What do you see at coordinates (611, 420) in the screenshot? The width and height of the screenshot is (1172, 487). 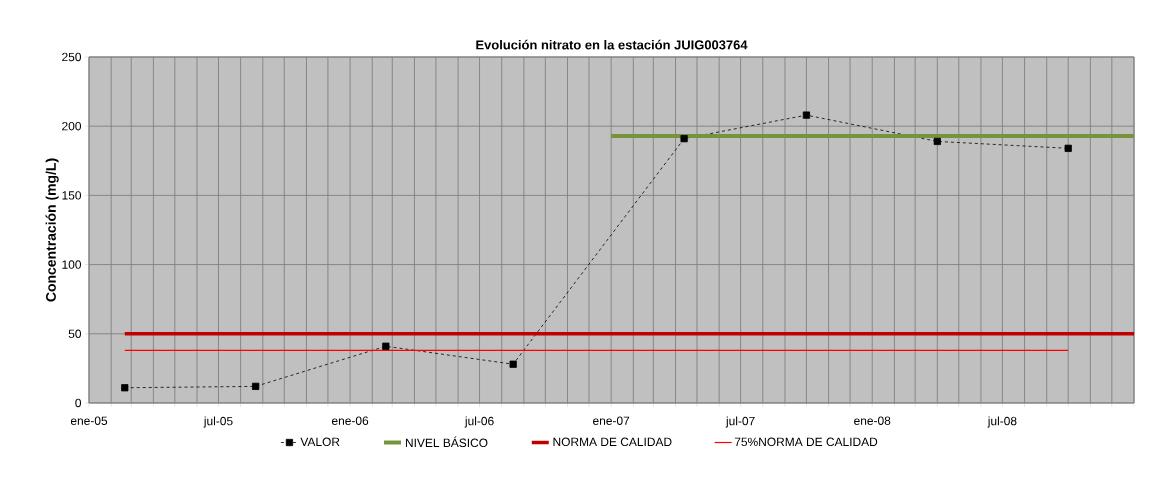 I see `x-tick-label: ene-07` at bounding box center [611, 420].